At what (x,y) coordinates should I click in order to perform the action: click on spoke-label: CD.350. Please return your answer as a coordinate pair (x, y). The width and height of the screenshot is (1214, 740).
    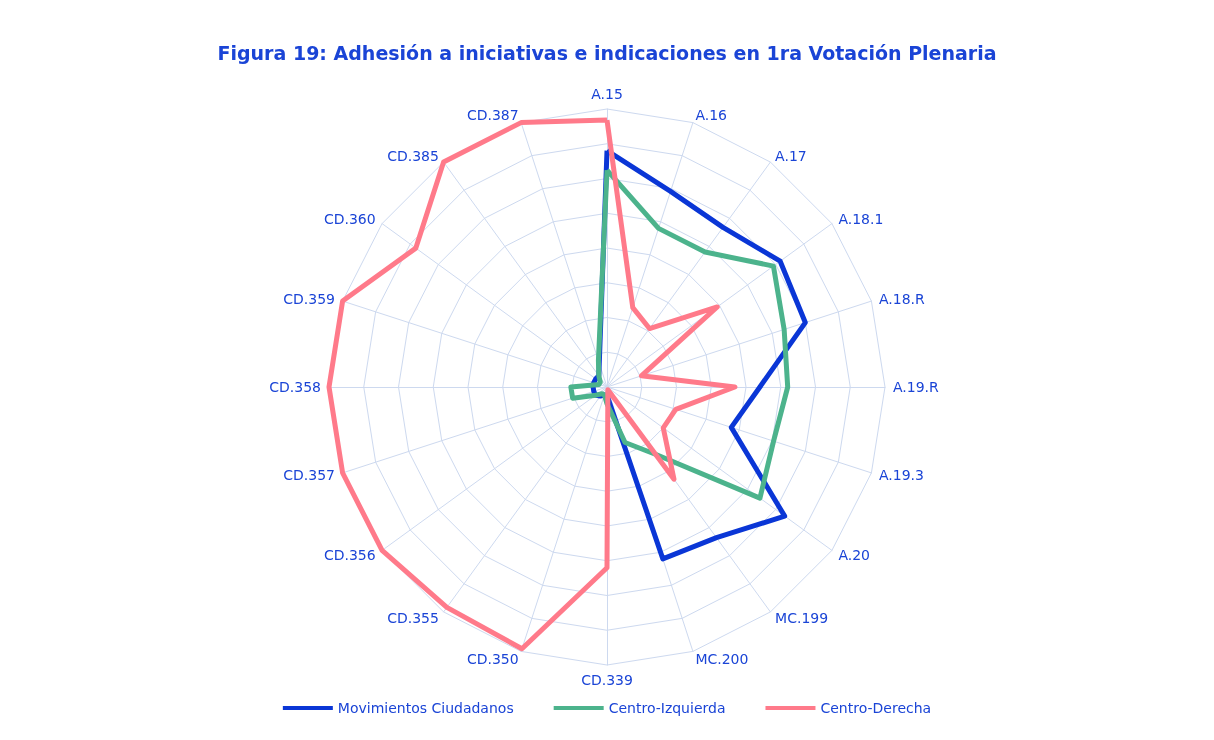
    Looking at the image, I should click on (492, 659).